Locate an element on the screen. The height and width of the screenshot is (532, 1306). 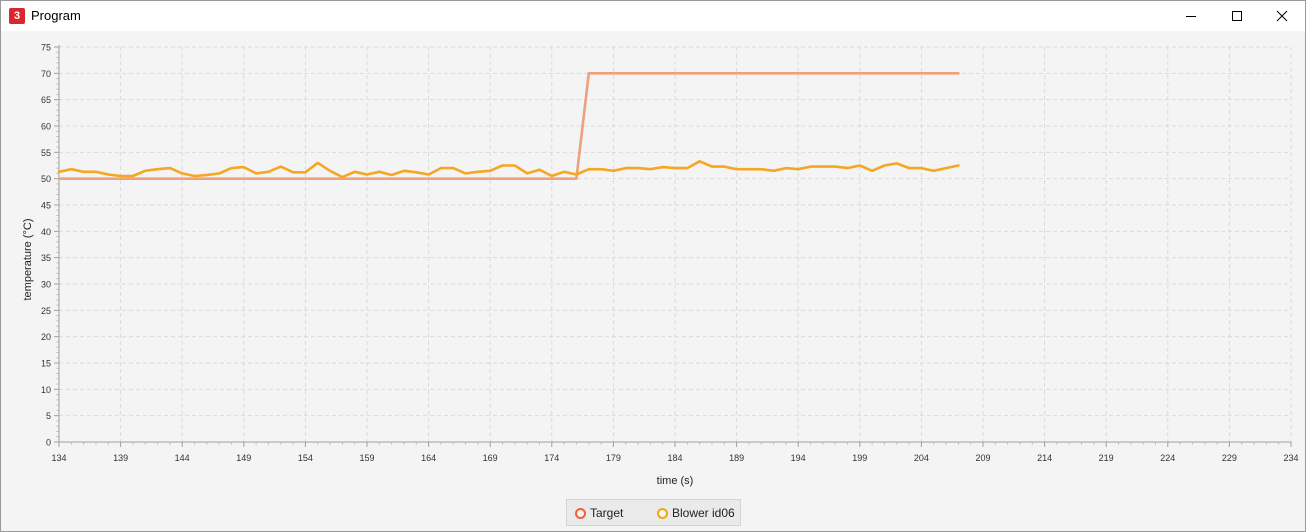
x-tick-label: 219 is located at coordinates (1106, 458).